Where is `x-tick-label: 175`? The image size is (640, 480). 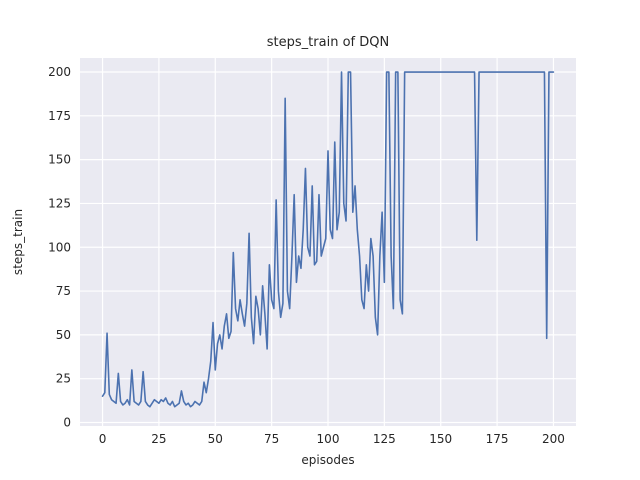 x-tick-label: 175 is located at coordinates (497, 439).